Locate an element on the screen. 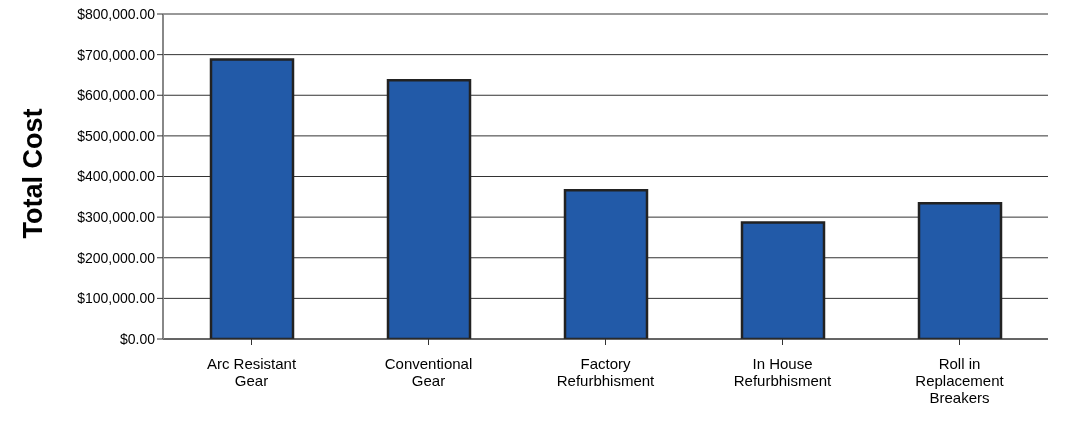 This screenshot has height=429, width=1078. y-tick-label: $100,000.00 is located at coordinates (116, 298).